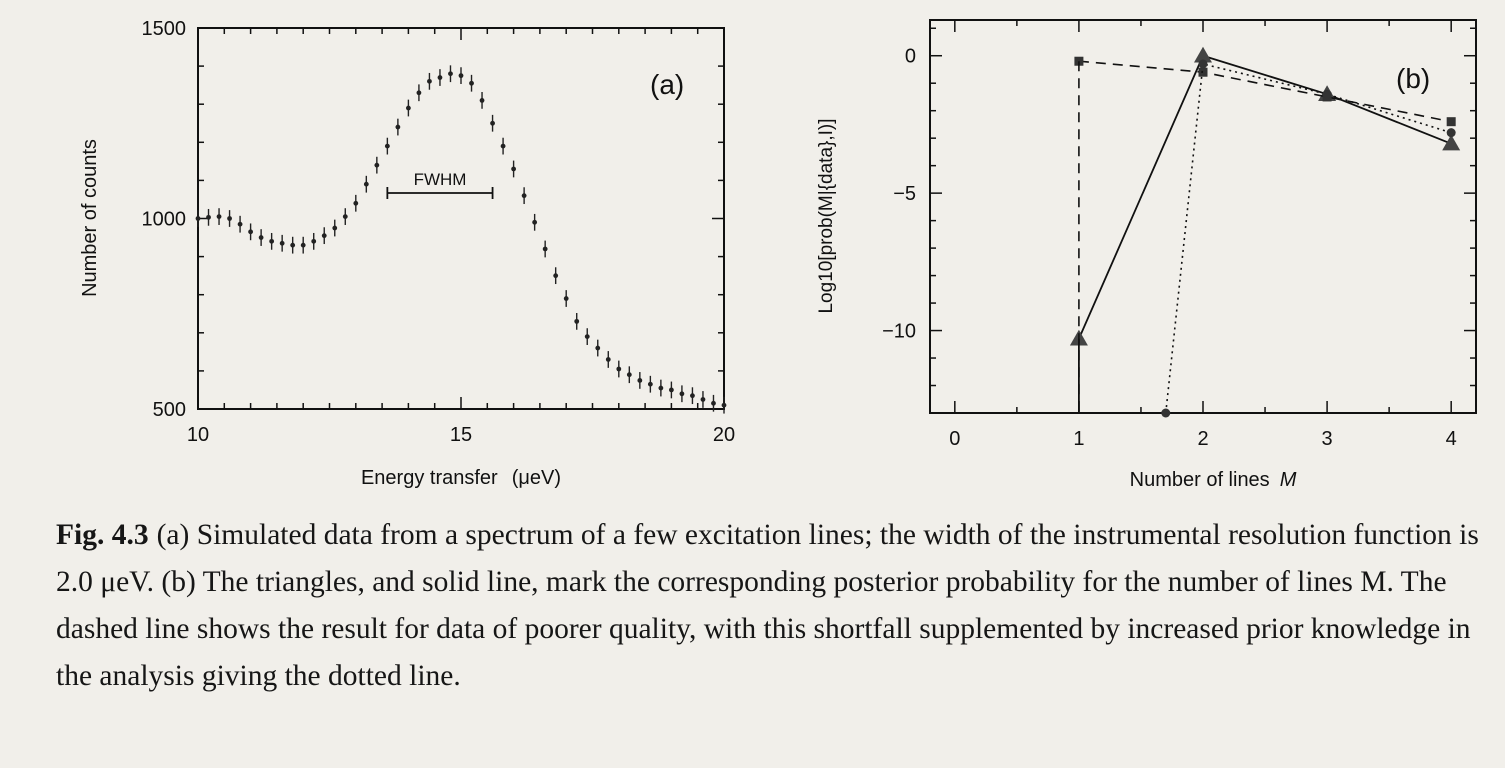  I want to click on x-tick-label: 10, so click(198, 435).